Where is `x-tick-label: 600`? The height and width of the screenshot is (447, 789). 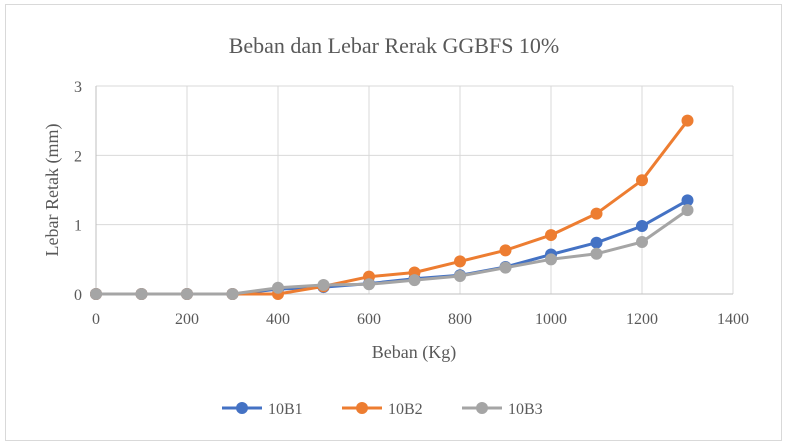
x-tick-label: 600 is located at coordinates (369, 319).